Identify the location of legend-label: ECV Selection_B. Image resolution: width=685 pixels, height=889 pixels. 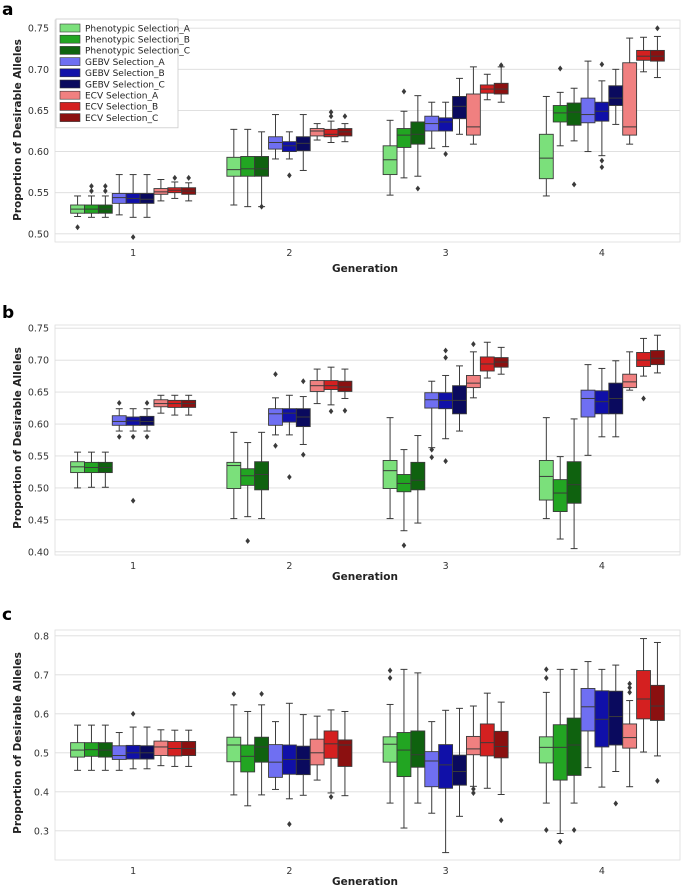
(121, 108).